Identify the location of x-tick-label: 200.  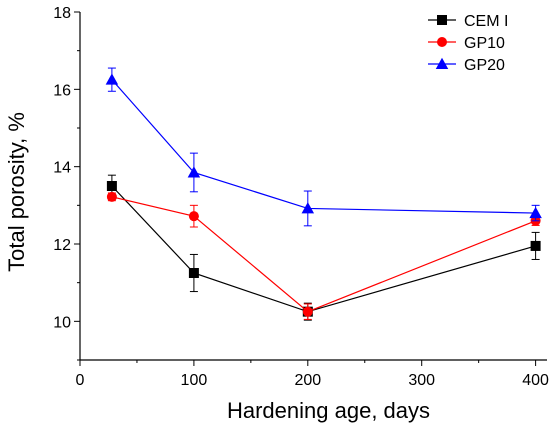
(307, 380).